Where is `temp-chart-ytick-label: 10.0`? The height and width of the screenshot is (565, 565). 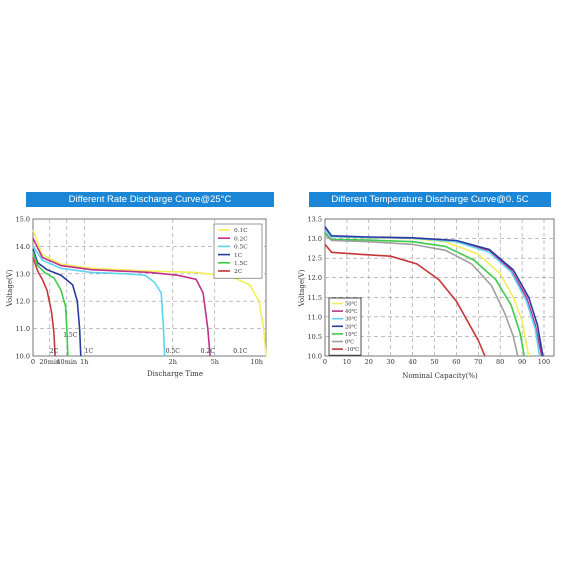
temp-chart-ytick-label: 10.0 is located at coordinates (315, 357).